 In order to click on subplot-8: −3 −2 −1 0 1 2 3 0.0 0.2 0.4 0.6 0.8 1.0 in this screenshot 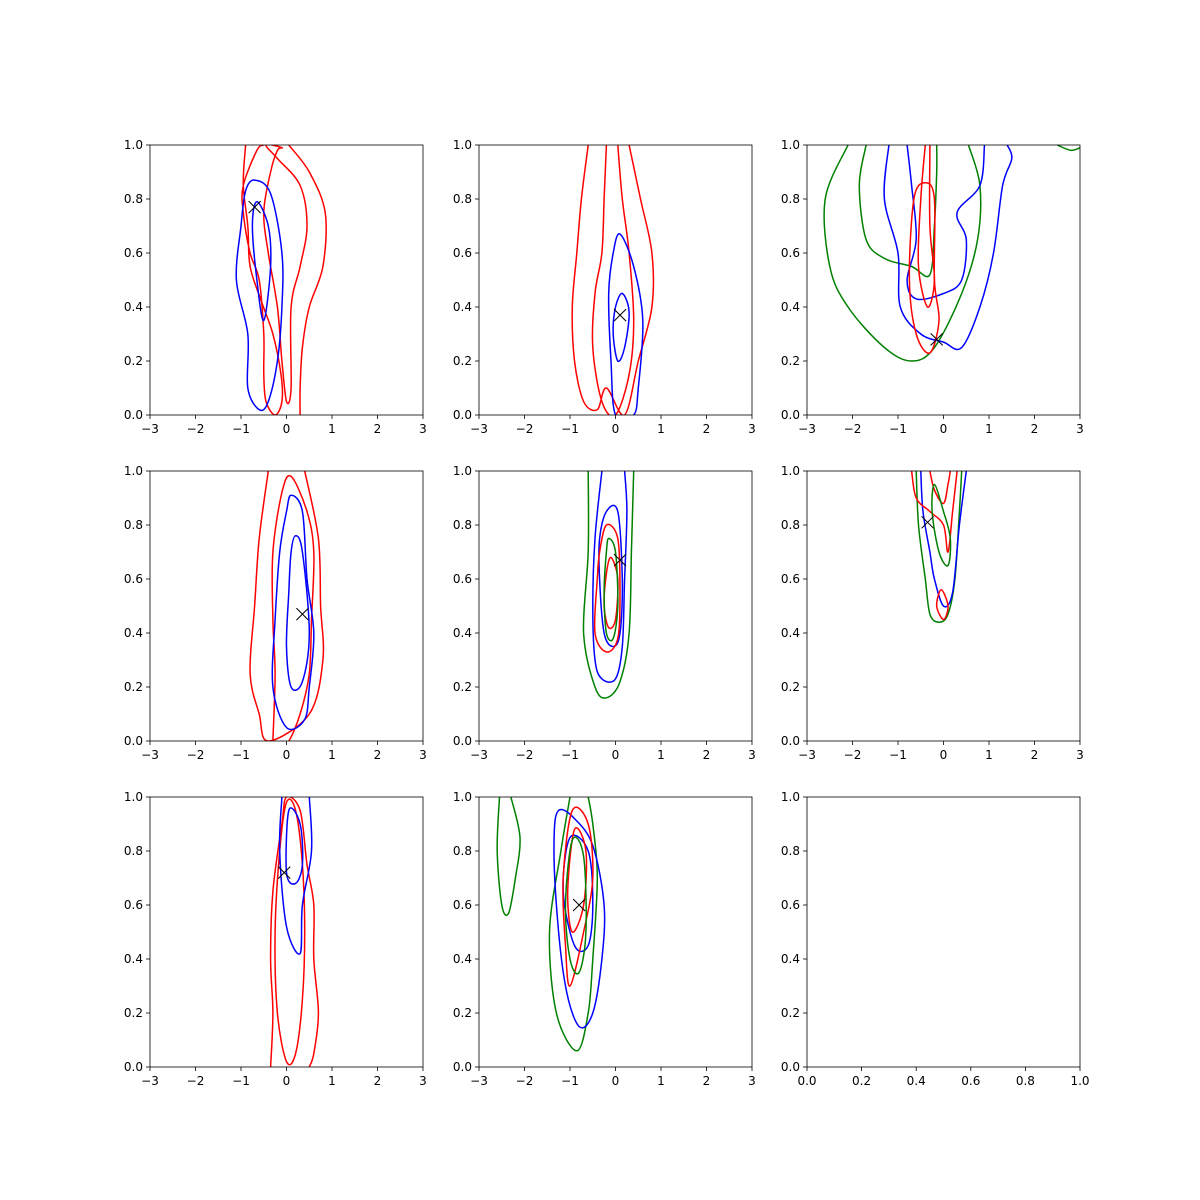, I will do `click(604, 939)`.